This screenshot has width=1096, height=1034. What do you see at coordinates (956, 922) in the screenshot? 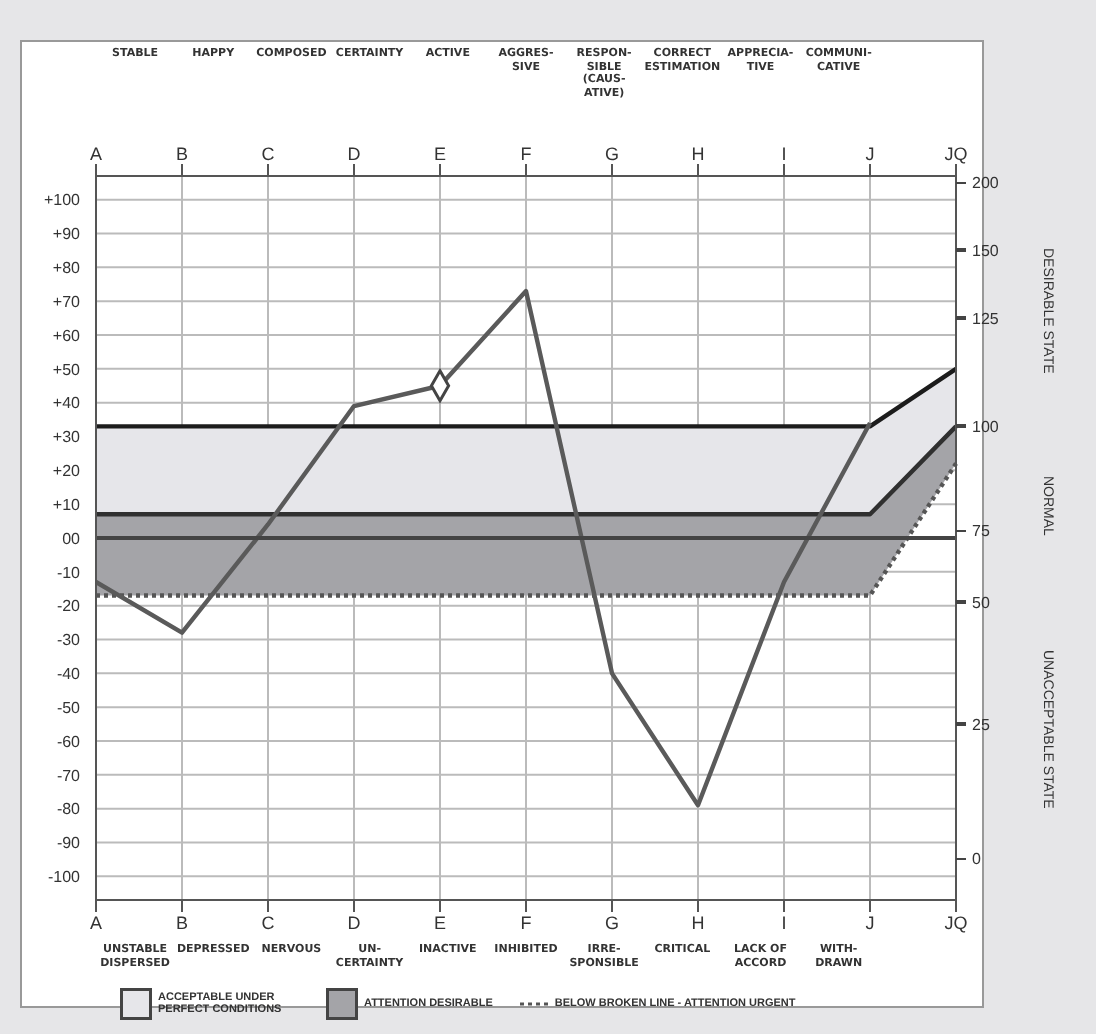
I see `category-label: JQ` at bounding box center [956, 922].